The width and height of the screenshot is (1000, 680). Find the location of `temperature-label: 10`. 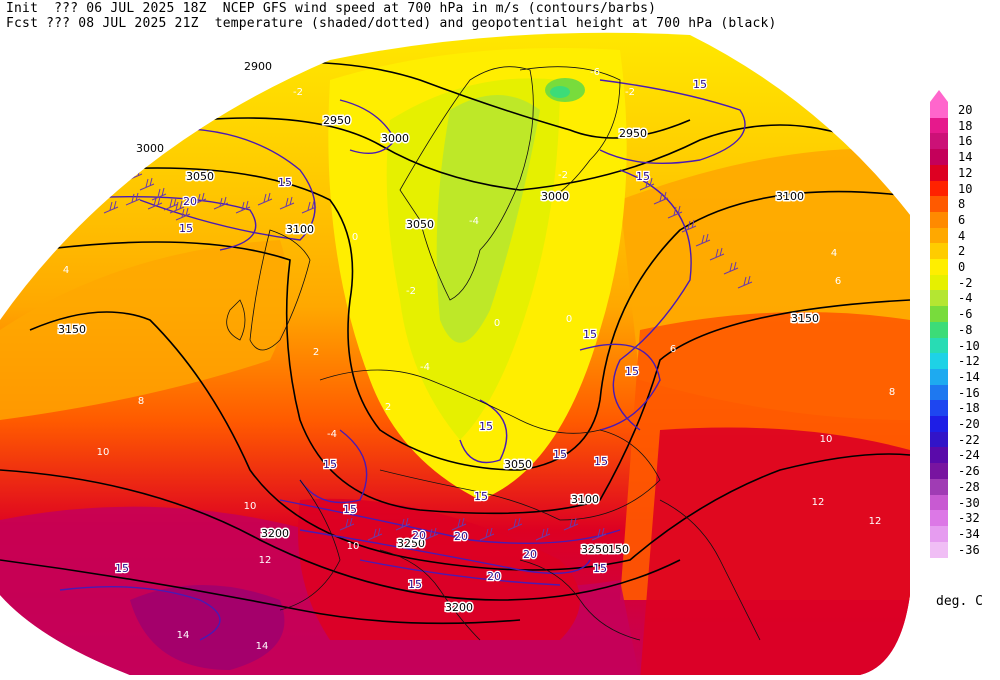

temperature-label: 10 is located at coordinates (826, 439).